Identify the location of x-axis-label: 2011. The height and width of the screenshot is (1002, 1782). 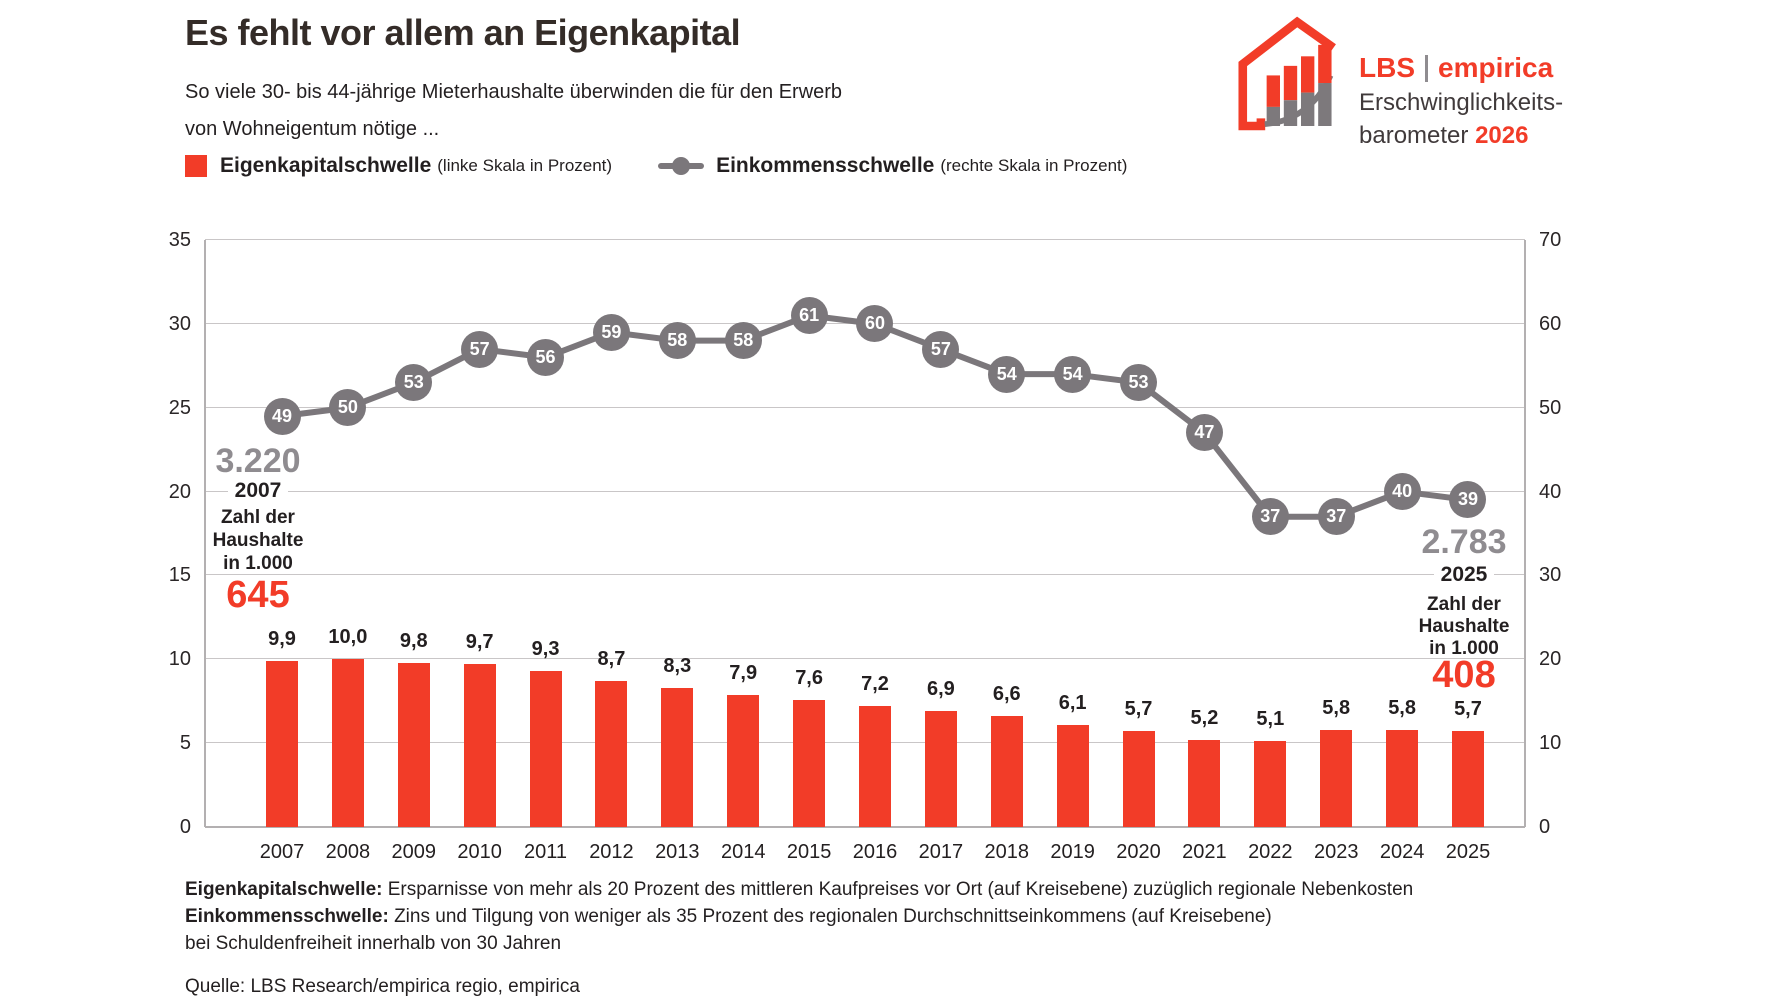
(546, 852).